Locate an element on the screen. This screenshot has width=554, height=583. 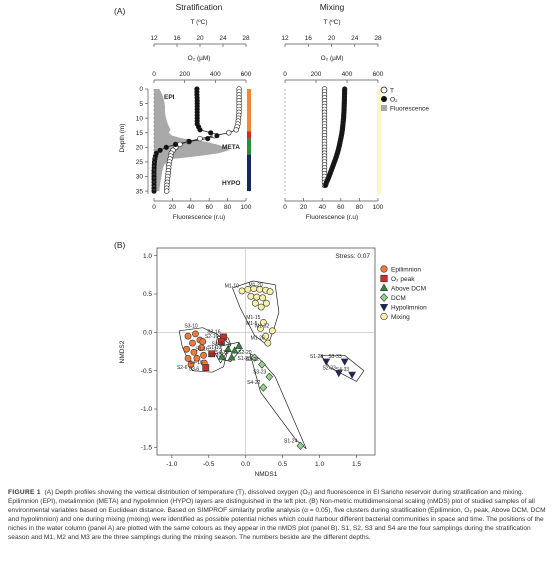
left-fluor-ticks: 0 20 40 60 80 100 is located at coordinates (202, 204).